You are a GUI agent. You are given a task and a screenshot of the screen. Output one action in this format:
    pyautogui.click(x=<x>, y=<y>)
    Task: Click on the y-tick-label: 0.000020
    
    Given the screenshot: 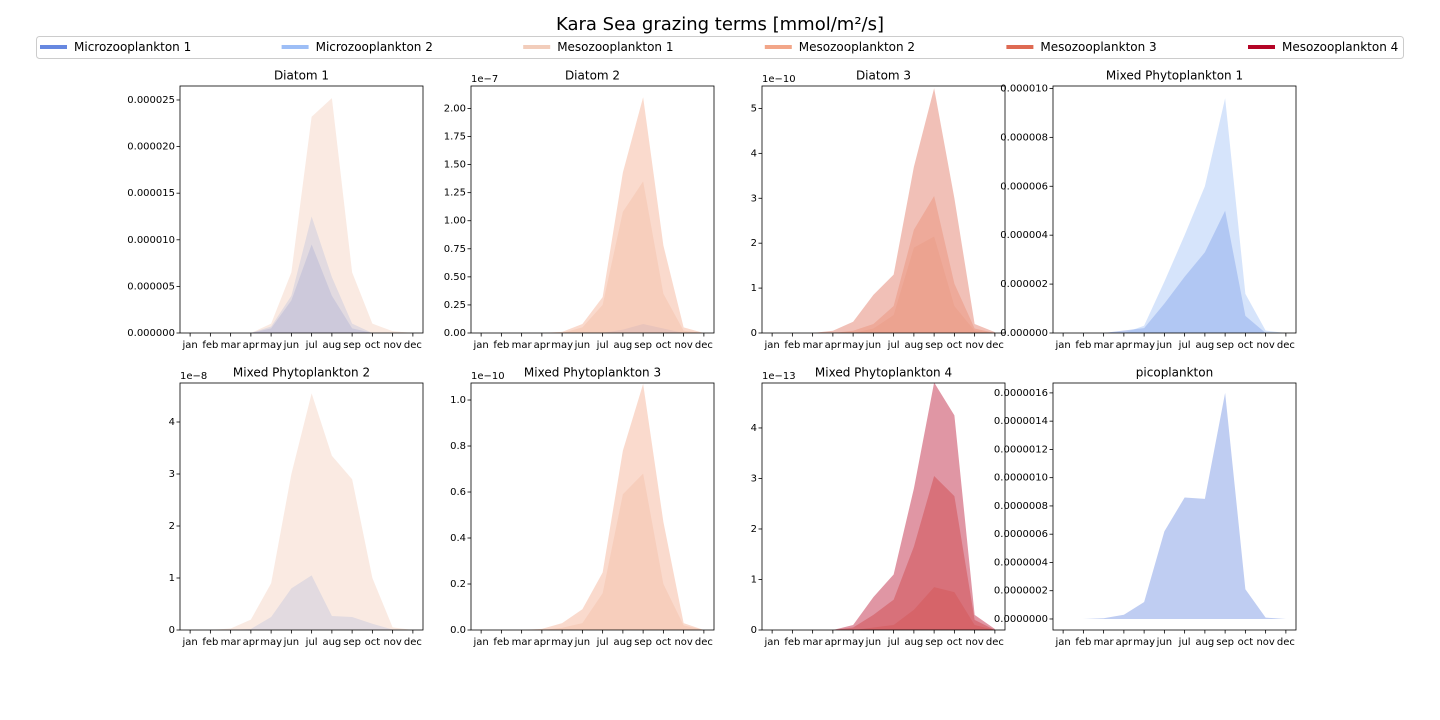 What is the action you would take?
    pyautogui.click(x=151, y=147)
    